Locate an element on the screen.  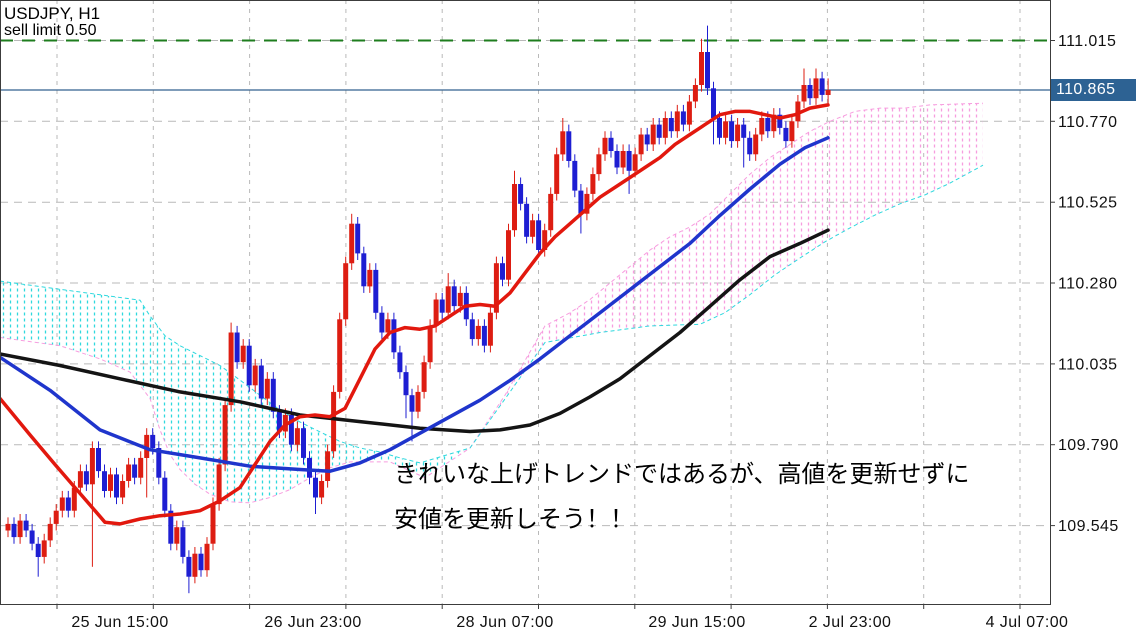
svg-text: 29 Jun 15:00 is located at coordinates (696, 622).